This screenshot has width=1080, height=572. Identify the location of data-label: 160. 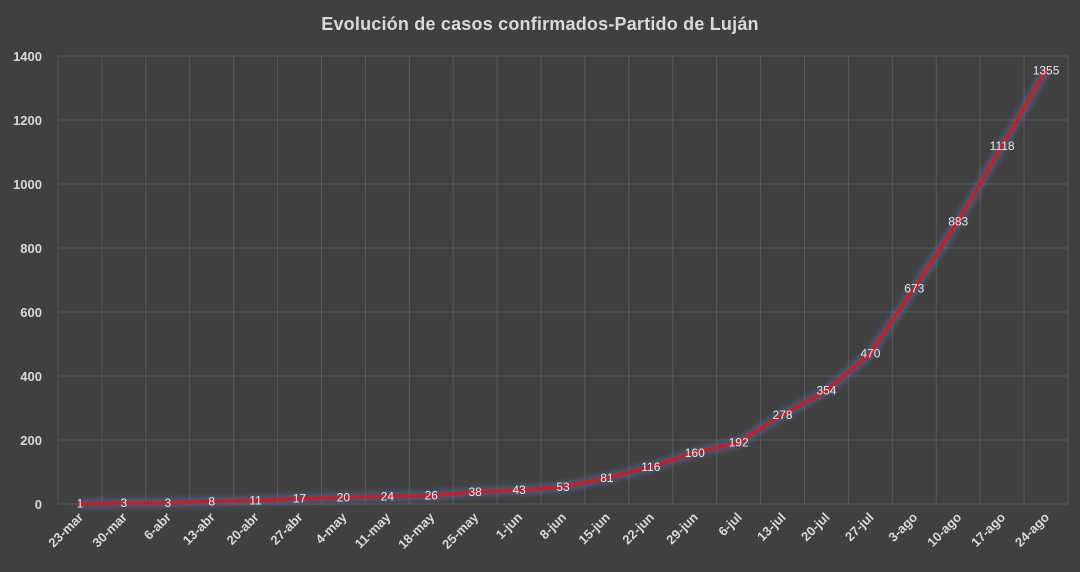
(695, 453).